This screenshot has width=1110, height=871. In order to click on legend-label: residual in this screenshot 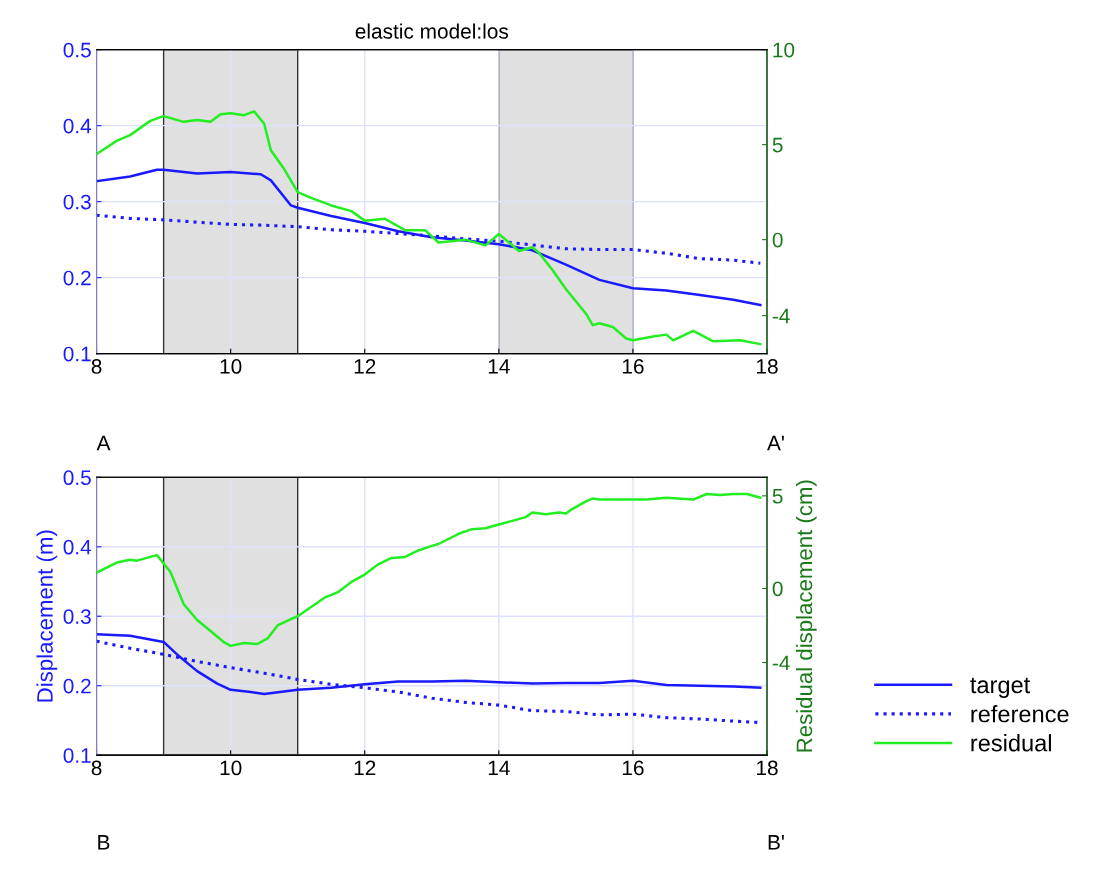, I will do `click(1011, 743)`.